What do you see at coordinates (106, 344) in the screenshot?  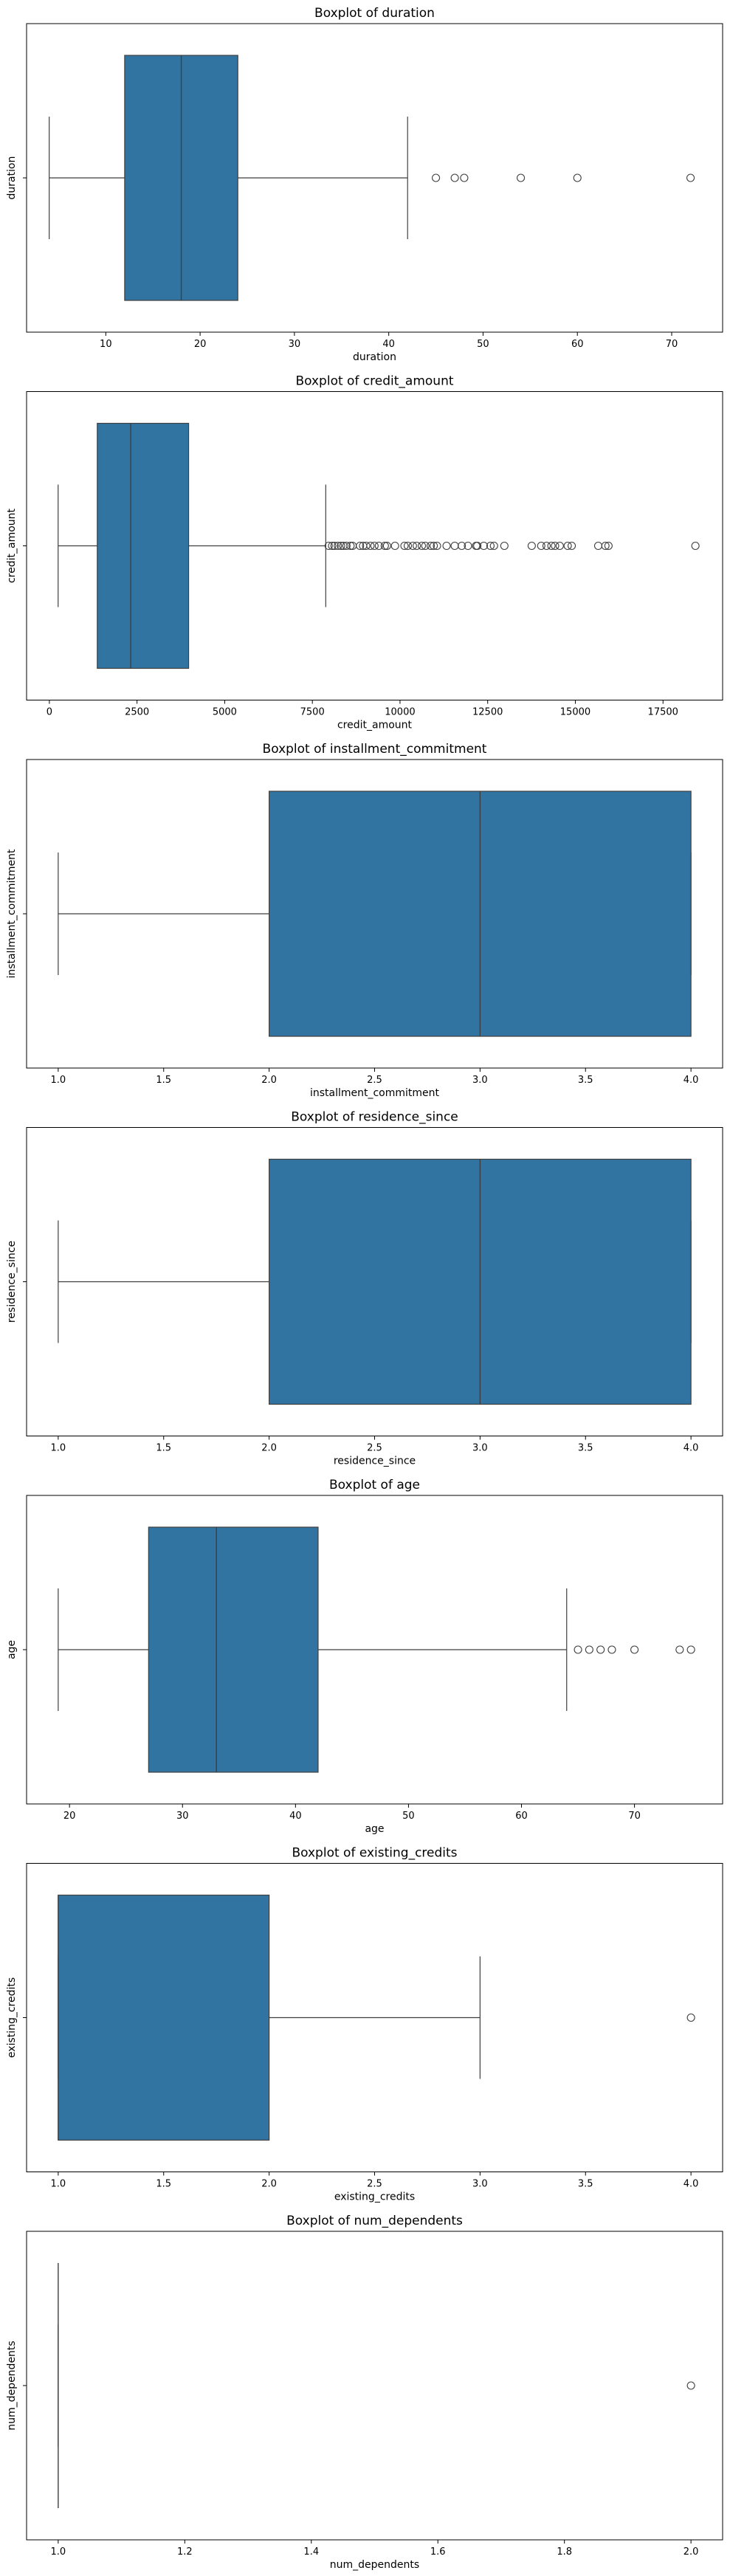 I see `x-tick-label: 10` at bounding box center [106, 344].